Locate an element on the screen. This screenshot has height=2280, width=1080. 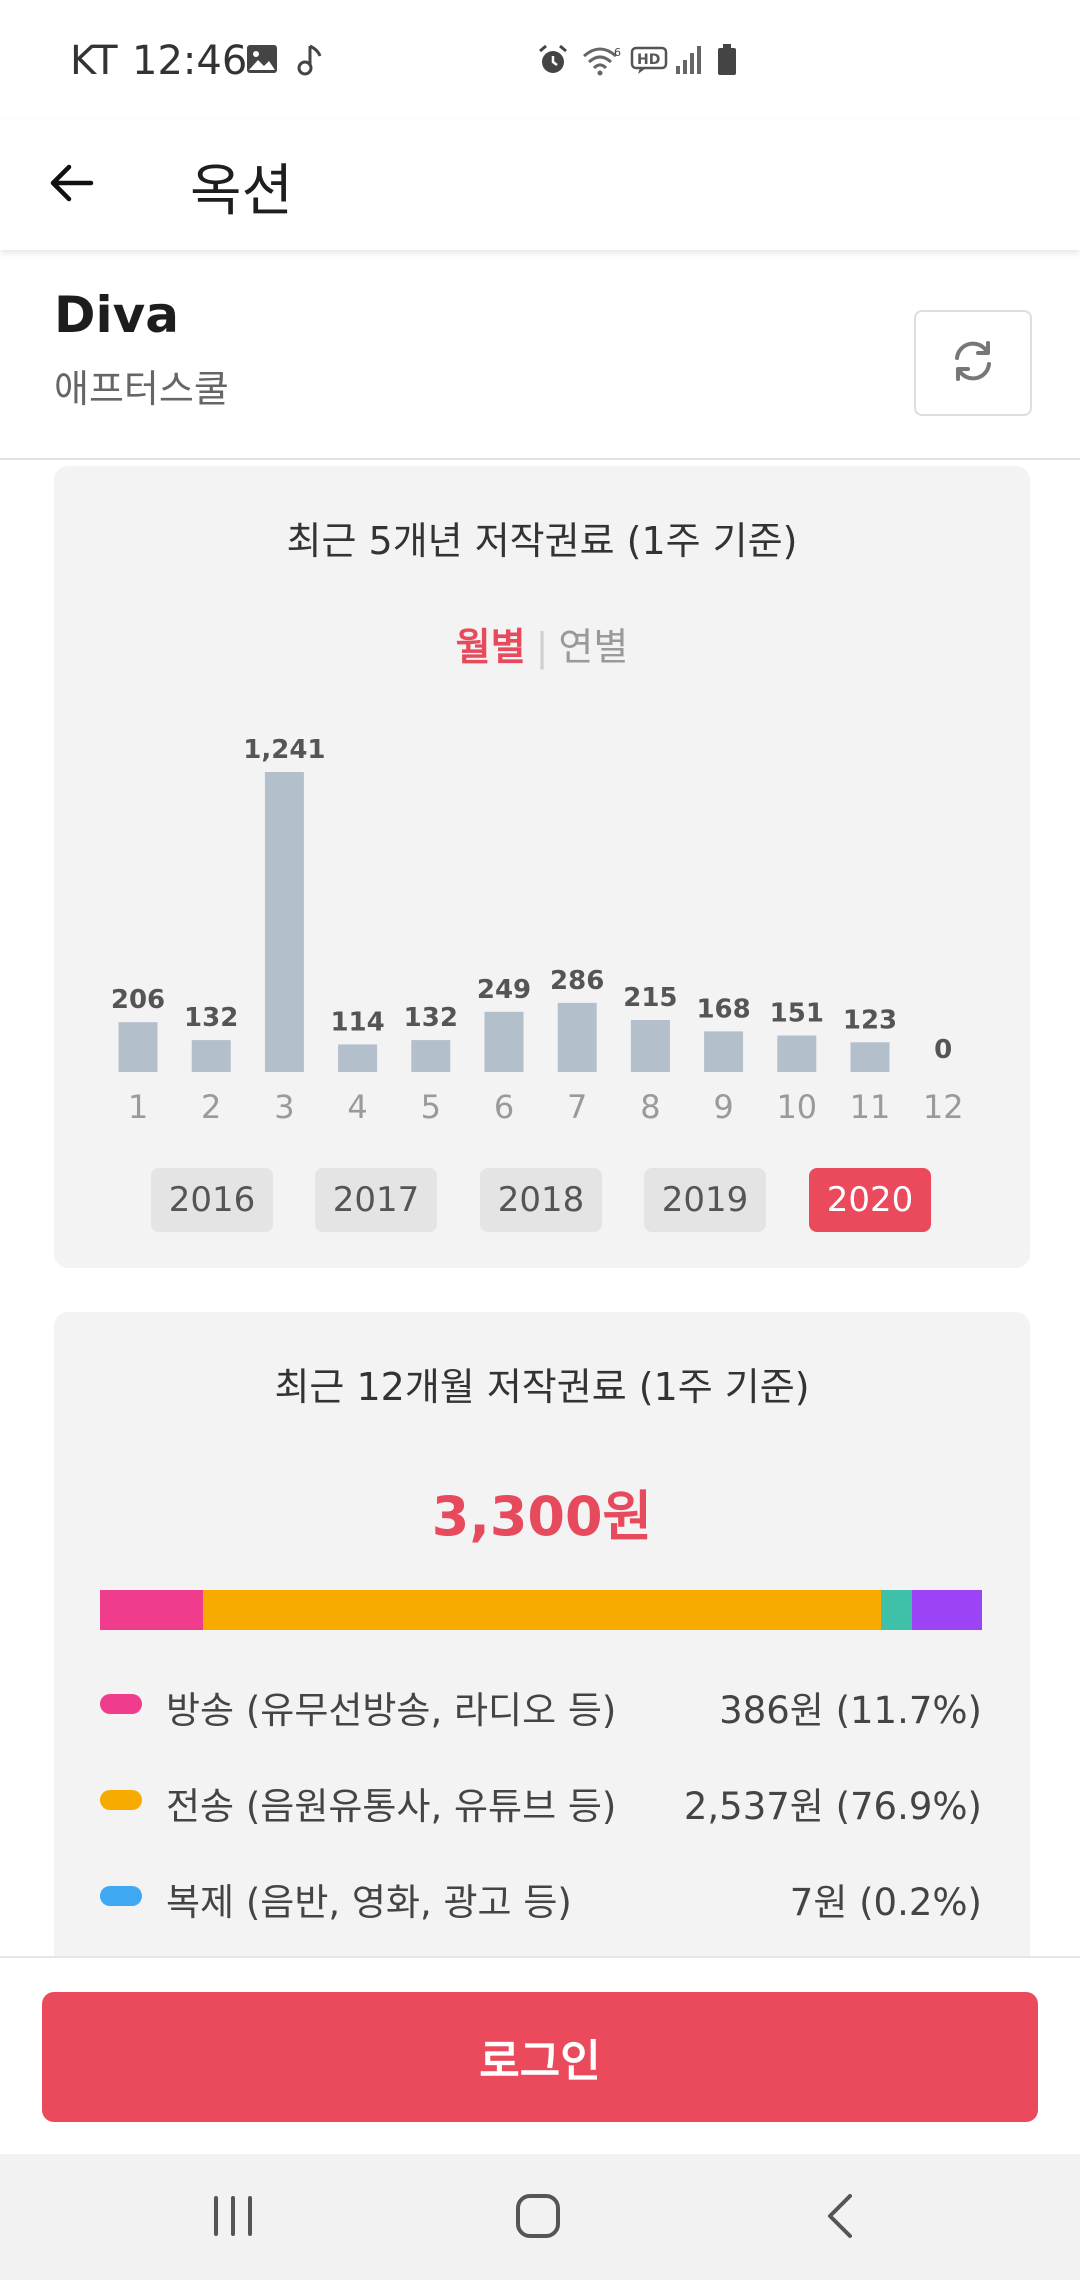
x-tick-label: 9 is located at coordinates (723, 1107).